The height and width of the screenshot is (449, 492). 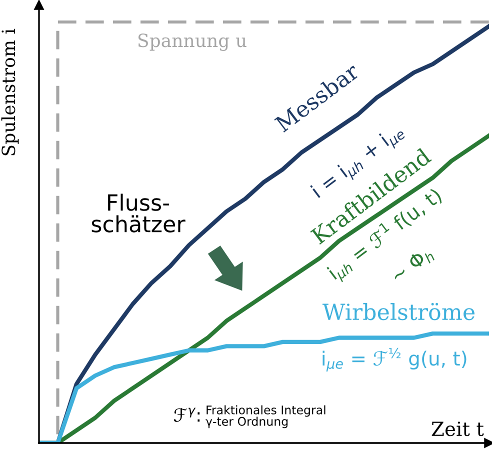 What do you see at coordinates (413, 265) in the screenshot?
I see `annotation: ~ Φ$_{h}$` at bounding box center [413, 265].